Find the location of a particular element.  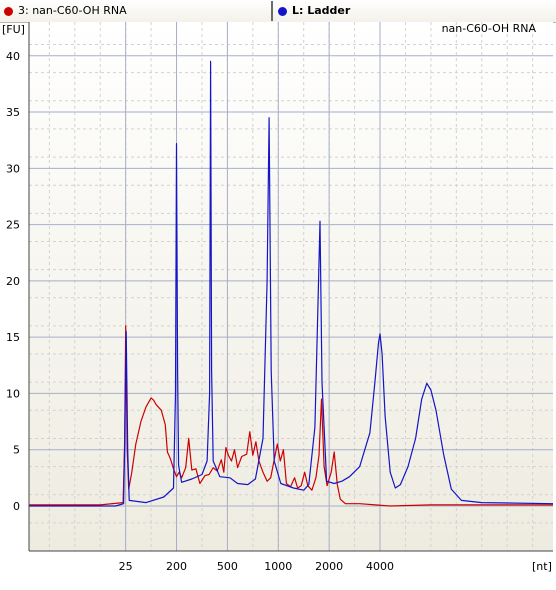

x-tick-label: 500 is located at coordinates (227, 566).